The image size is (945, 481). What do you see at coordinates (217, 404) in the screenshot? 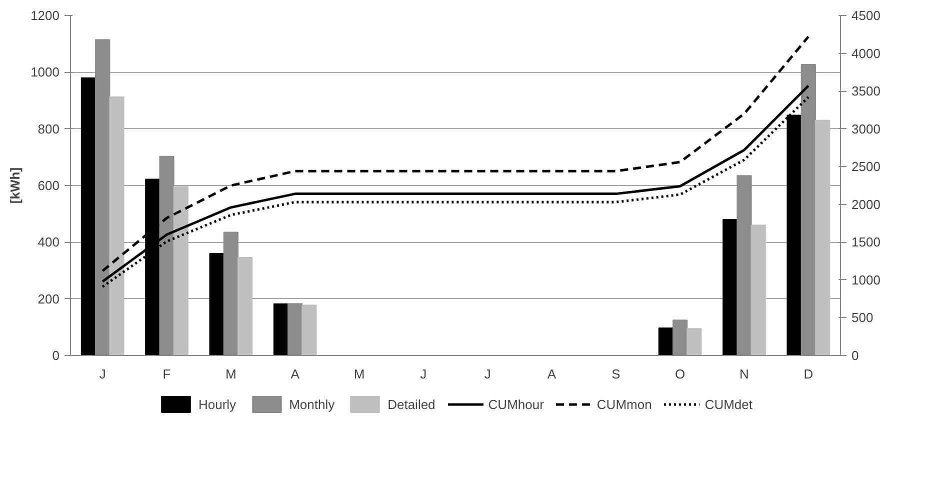
I see `legend-label: Hourly` at bounding box center [217, 404].